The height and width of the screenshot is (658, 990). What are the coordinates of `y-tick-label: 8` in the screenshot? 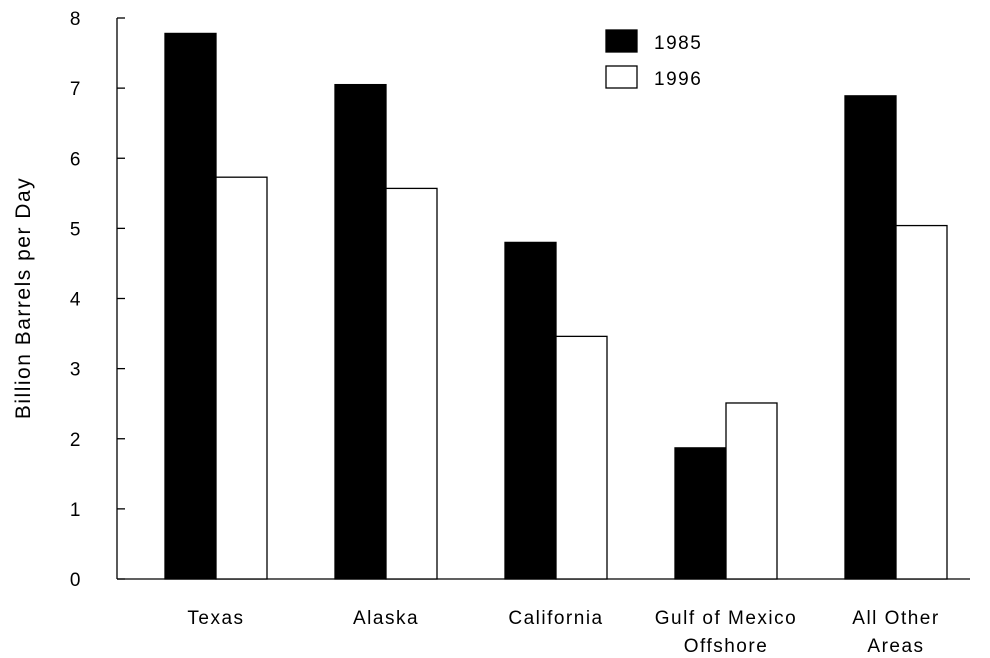 It's located at (76, 19).